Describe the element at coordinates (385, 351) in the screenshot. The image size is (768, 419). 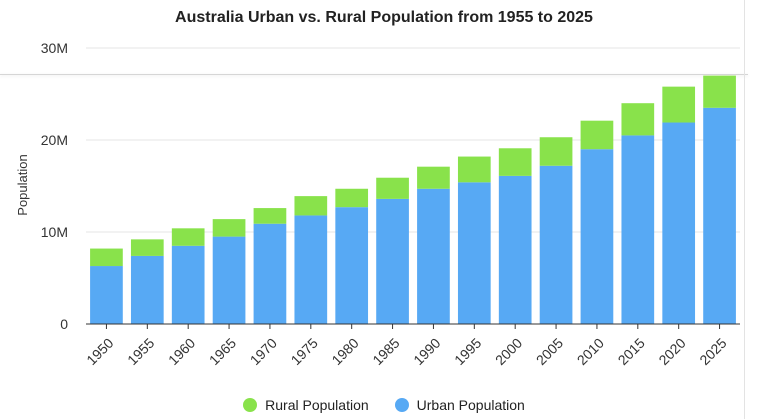
I see `x-tick-label: 1985` at that location.